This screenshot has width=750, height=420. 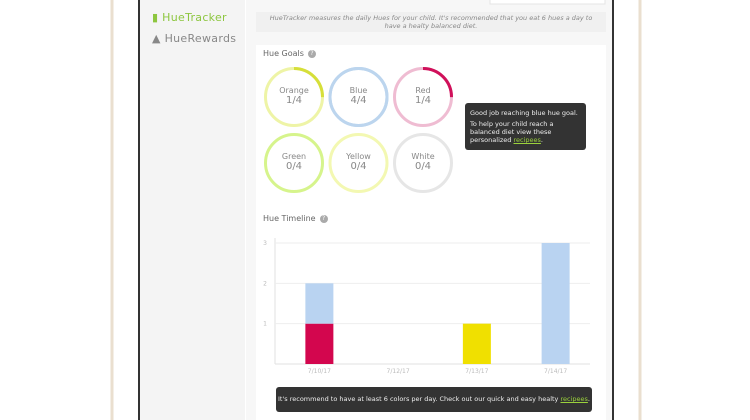 What do you see at coordinates (265, 283) in the screenshot?
I see `y-tick-label: 2` at bounding box center [265, 283].